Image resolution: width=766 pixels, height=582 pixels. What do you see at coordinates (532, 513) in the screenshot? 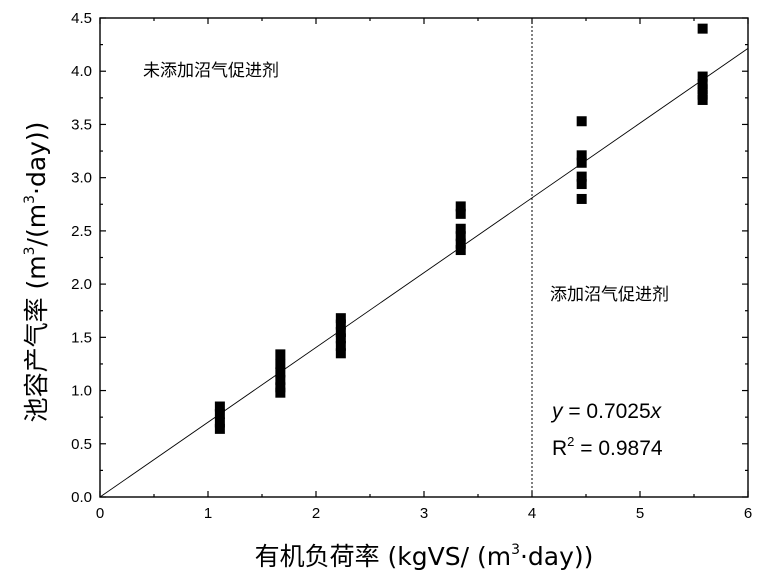
I see `x-tick-label: 4` at bounding box center [532, 513].